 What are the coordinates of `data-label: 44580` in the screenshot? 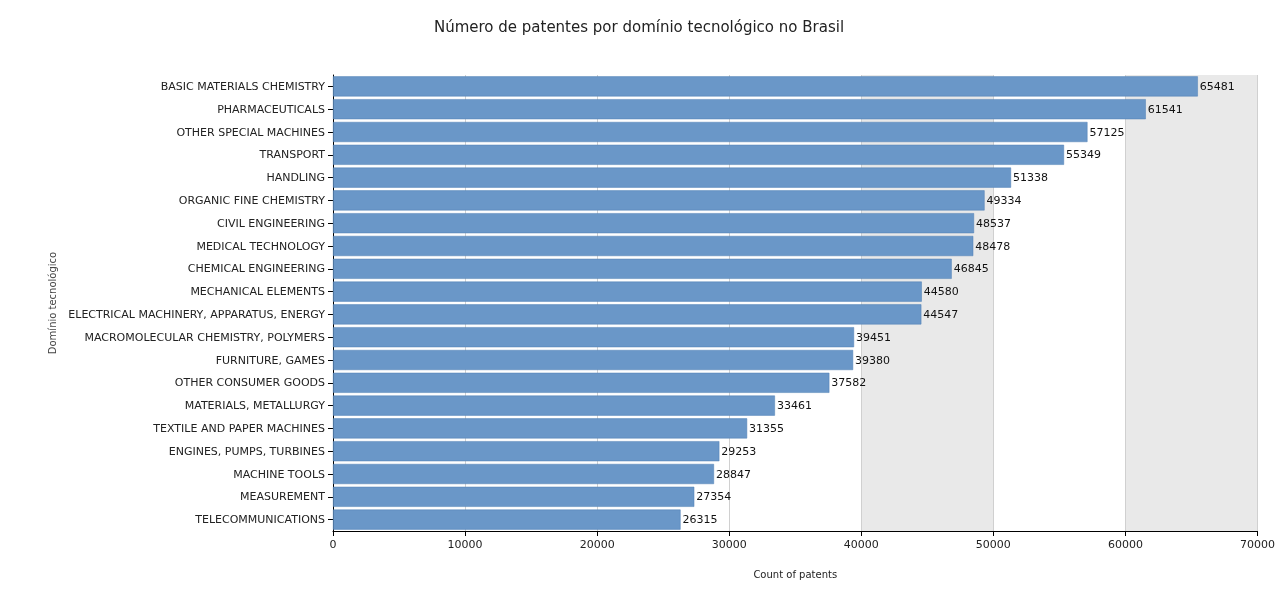 It's located at (941, 292).